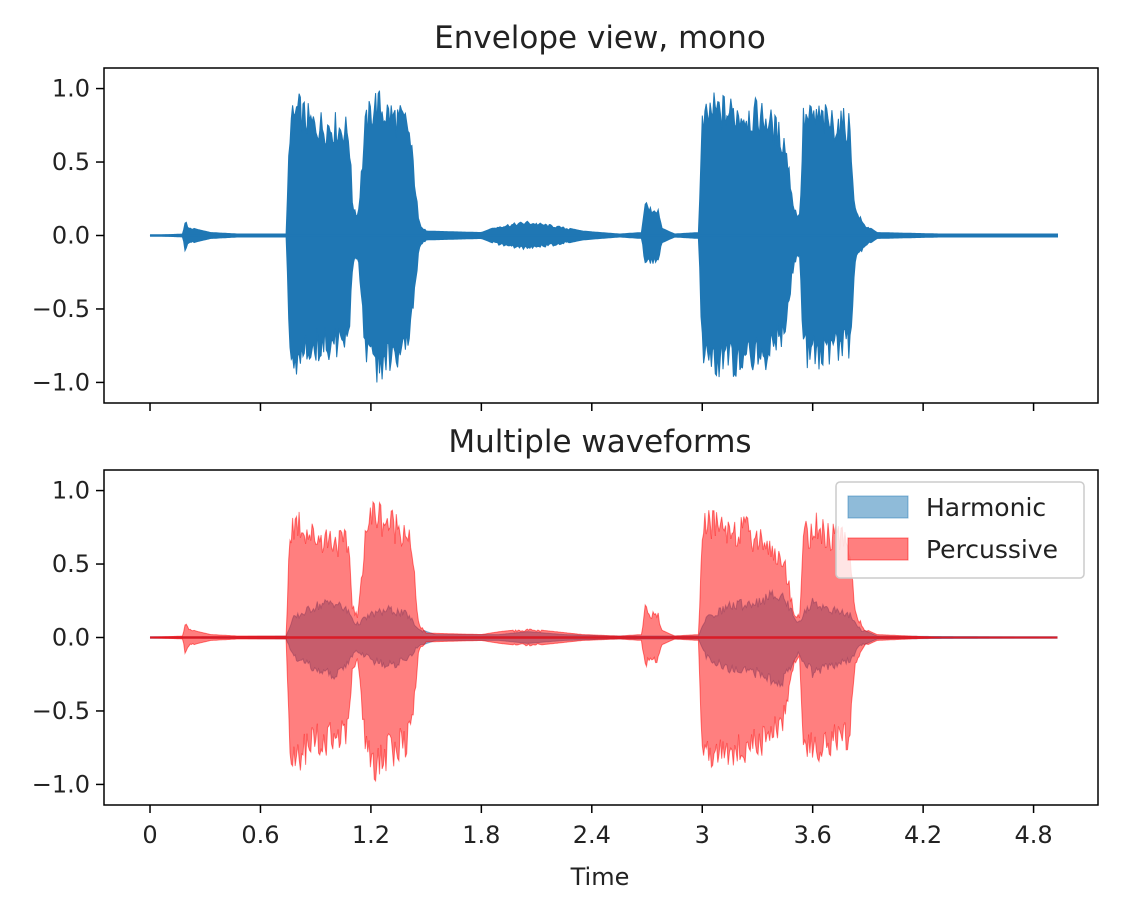 This screenshot has width=1134, height=912. What do you see at coordinates (600, 877) in the screenshot?
I see `x-axis-label: Time` at bounding box center [600, 877].